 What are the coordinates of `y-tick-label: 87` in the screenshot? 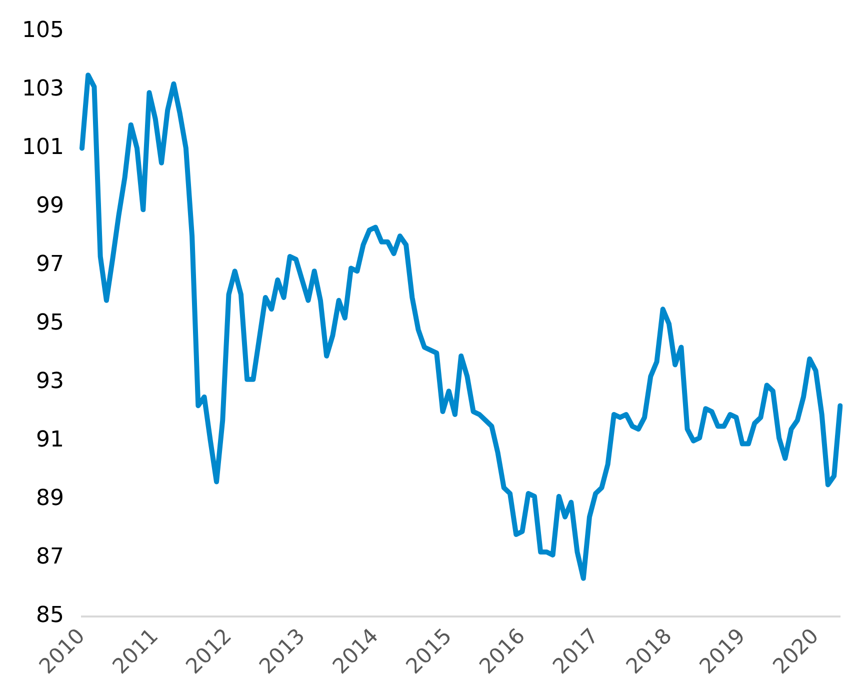 It's located at (50, 557).